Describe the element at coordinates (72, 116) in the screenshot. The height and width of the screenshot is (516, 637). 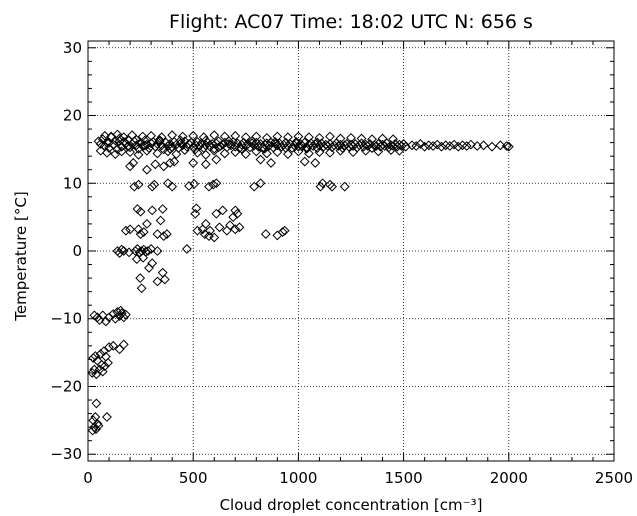
I see `y-tick-label: 20` at that location.